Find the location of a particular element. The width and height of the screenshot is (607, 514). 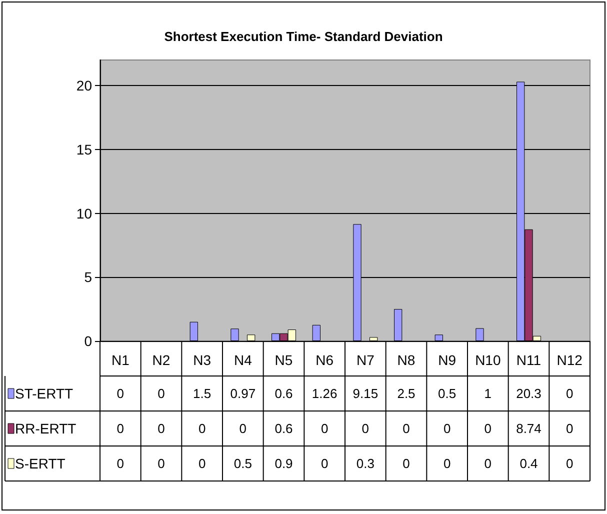

x-tick-label: N11 is located at coordinates (529, 360).